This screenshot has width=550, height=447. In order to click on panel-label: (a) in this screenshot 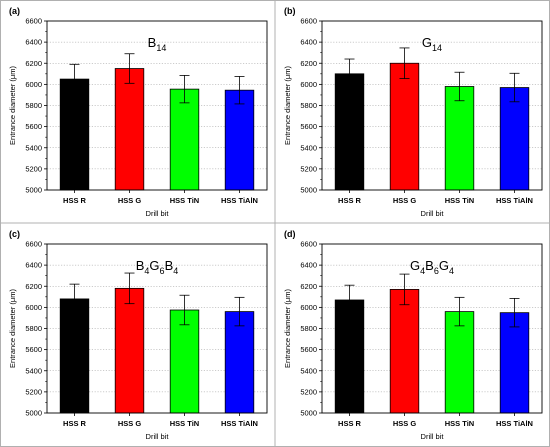, I will do `click(14, 11)`.